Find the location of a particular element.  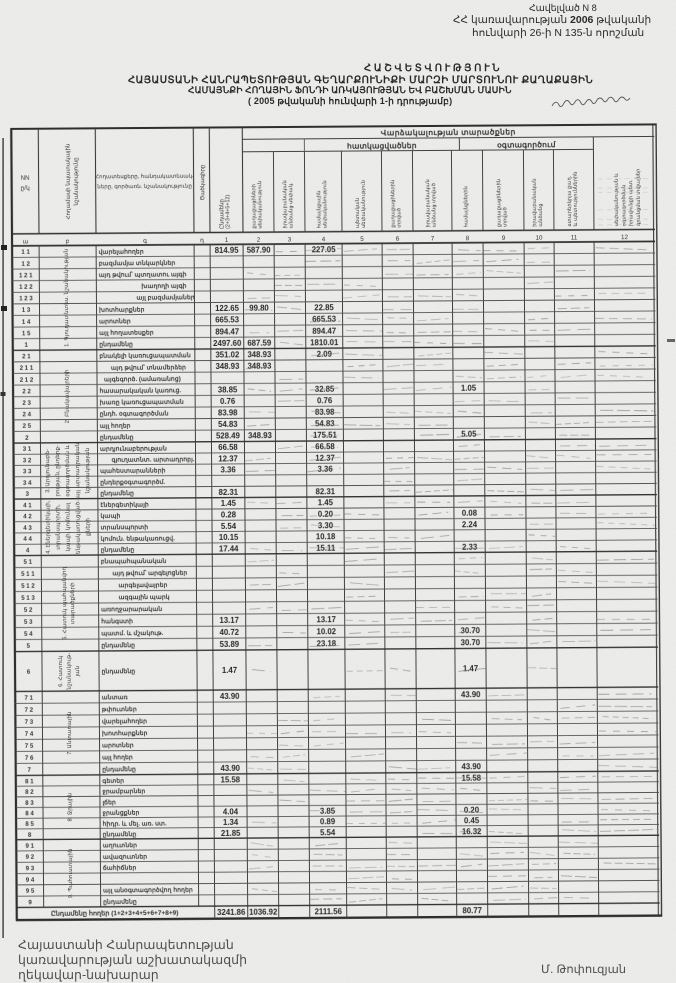

svg-text: հասարակական կառուց. is located at coordinates (141, 390).